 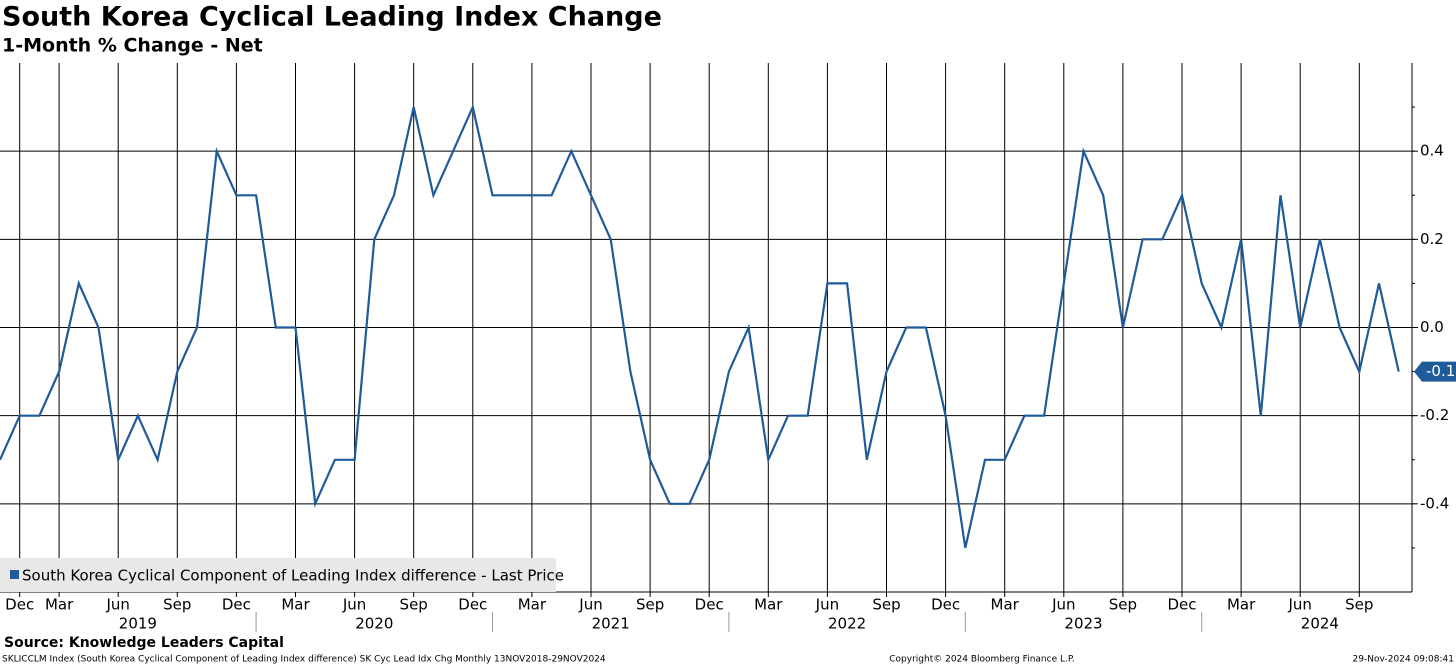 I want to click on legend-swatch, so click(x=14, y=574).